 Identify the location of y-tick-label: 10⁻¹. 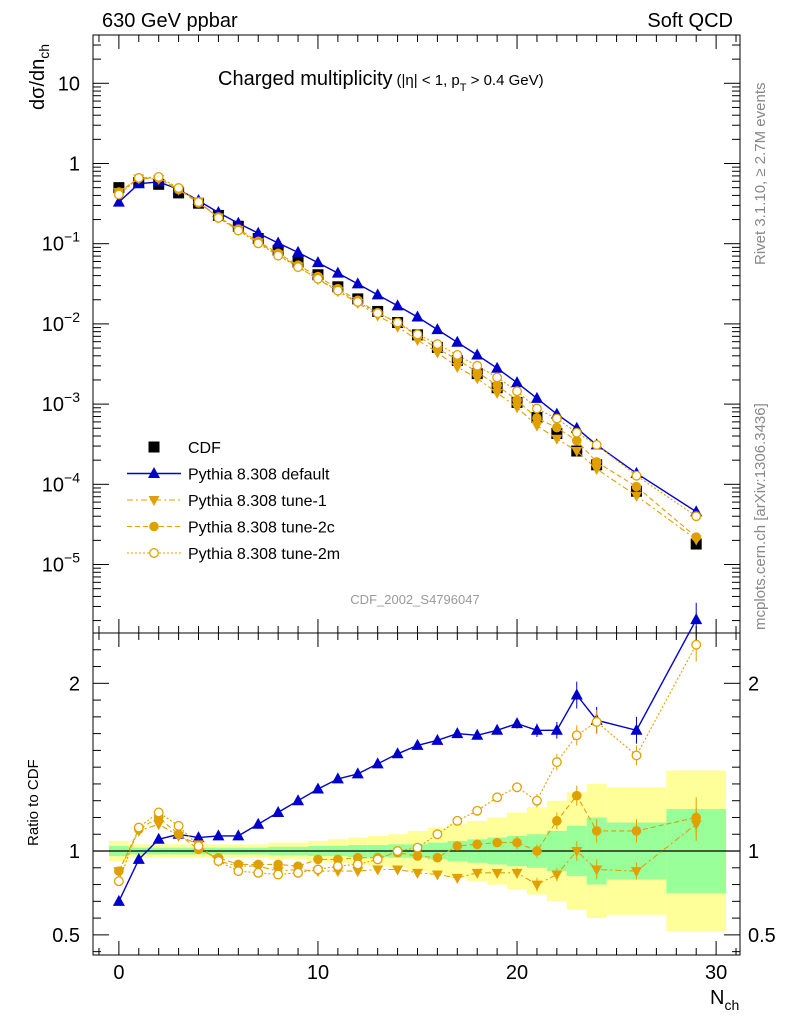
(61, 242).